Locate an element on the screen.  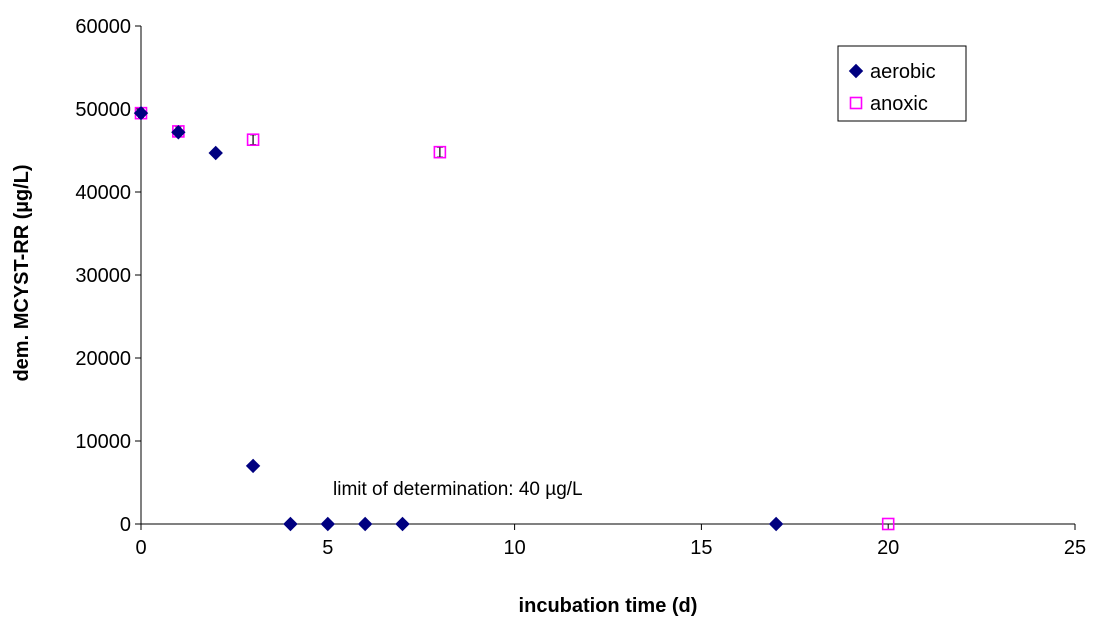
y-axis-ticks: 0 10000 20000 30000 40000 50000 60000 is located at coordinates (108, 276).